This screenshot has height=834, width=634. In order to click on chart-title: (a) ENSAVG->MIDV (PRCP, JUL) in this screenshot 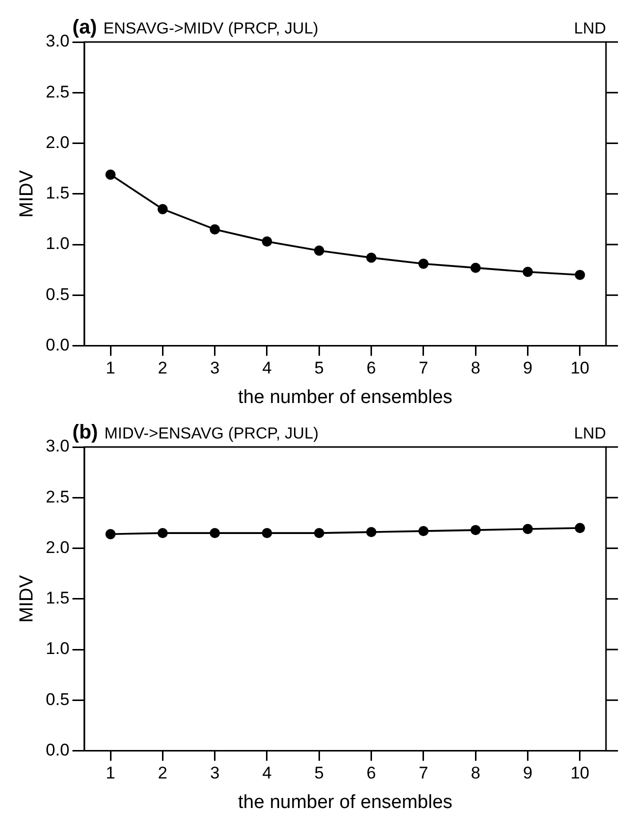, I will do `click(195, 27)`.